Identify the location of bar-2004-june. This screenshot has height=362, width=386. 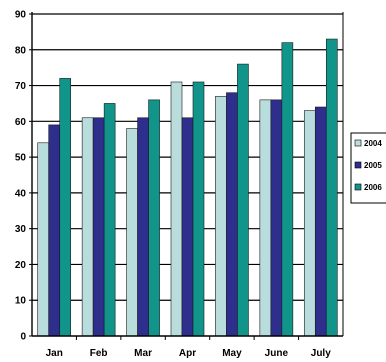
(265, 218).